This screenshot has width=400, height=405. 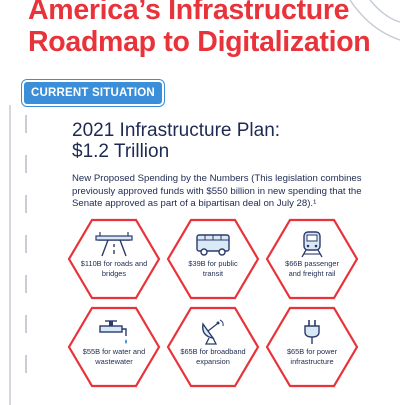 I want to click on spending-item-water: $55B for water and wastewater, so click(x=114, y=347).